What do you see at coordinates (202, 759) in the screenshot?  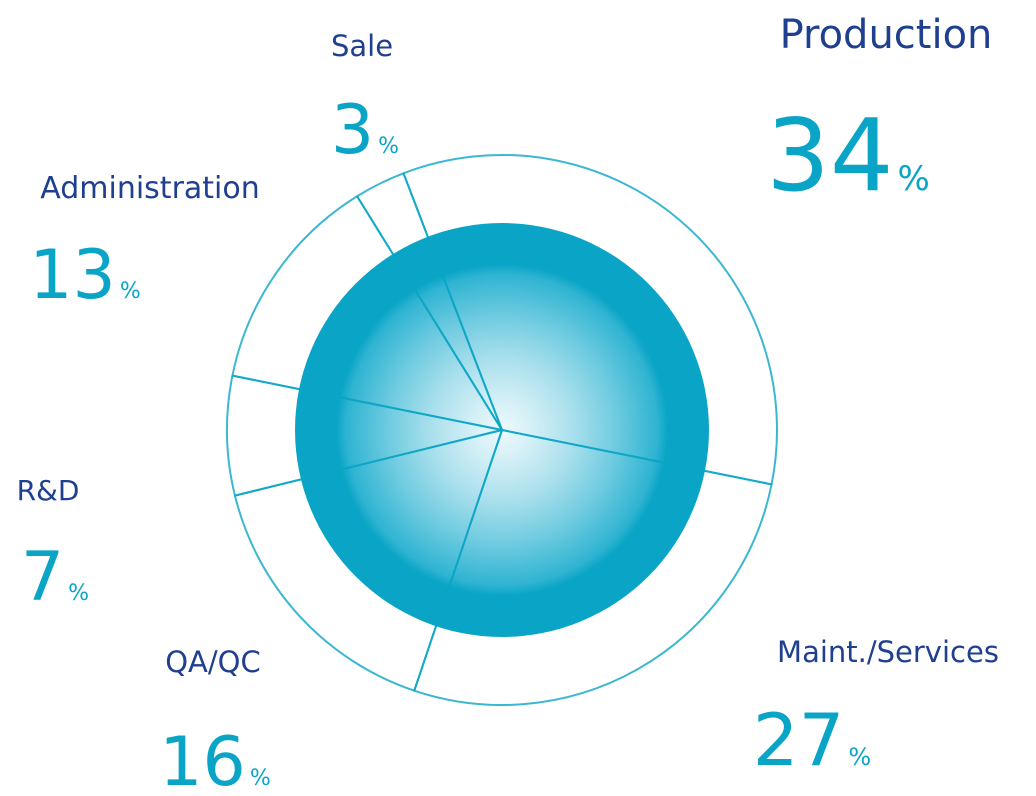 I see `value-number: 16` at bounding box center [202, 759].